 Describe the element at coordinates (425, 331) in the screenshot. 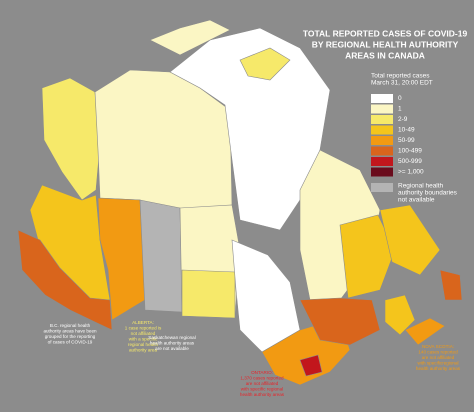

I see `nova-scotia` at that location.